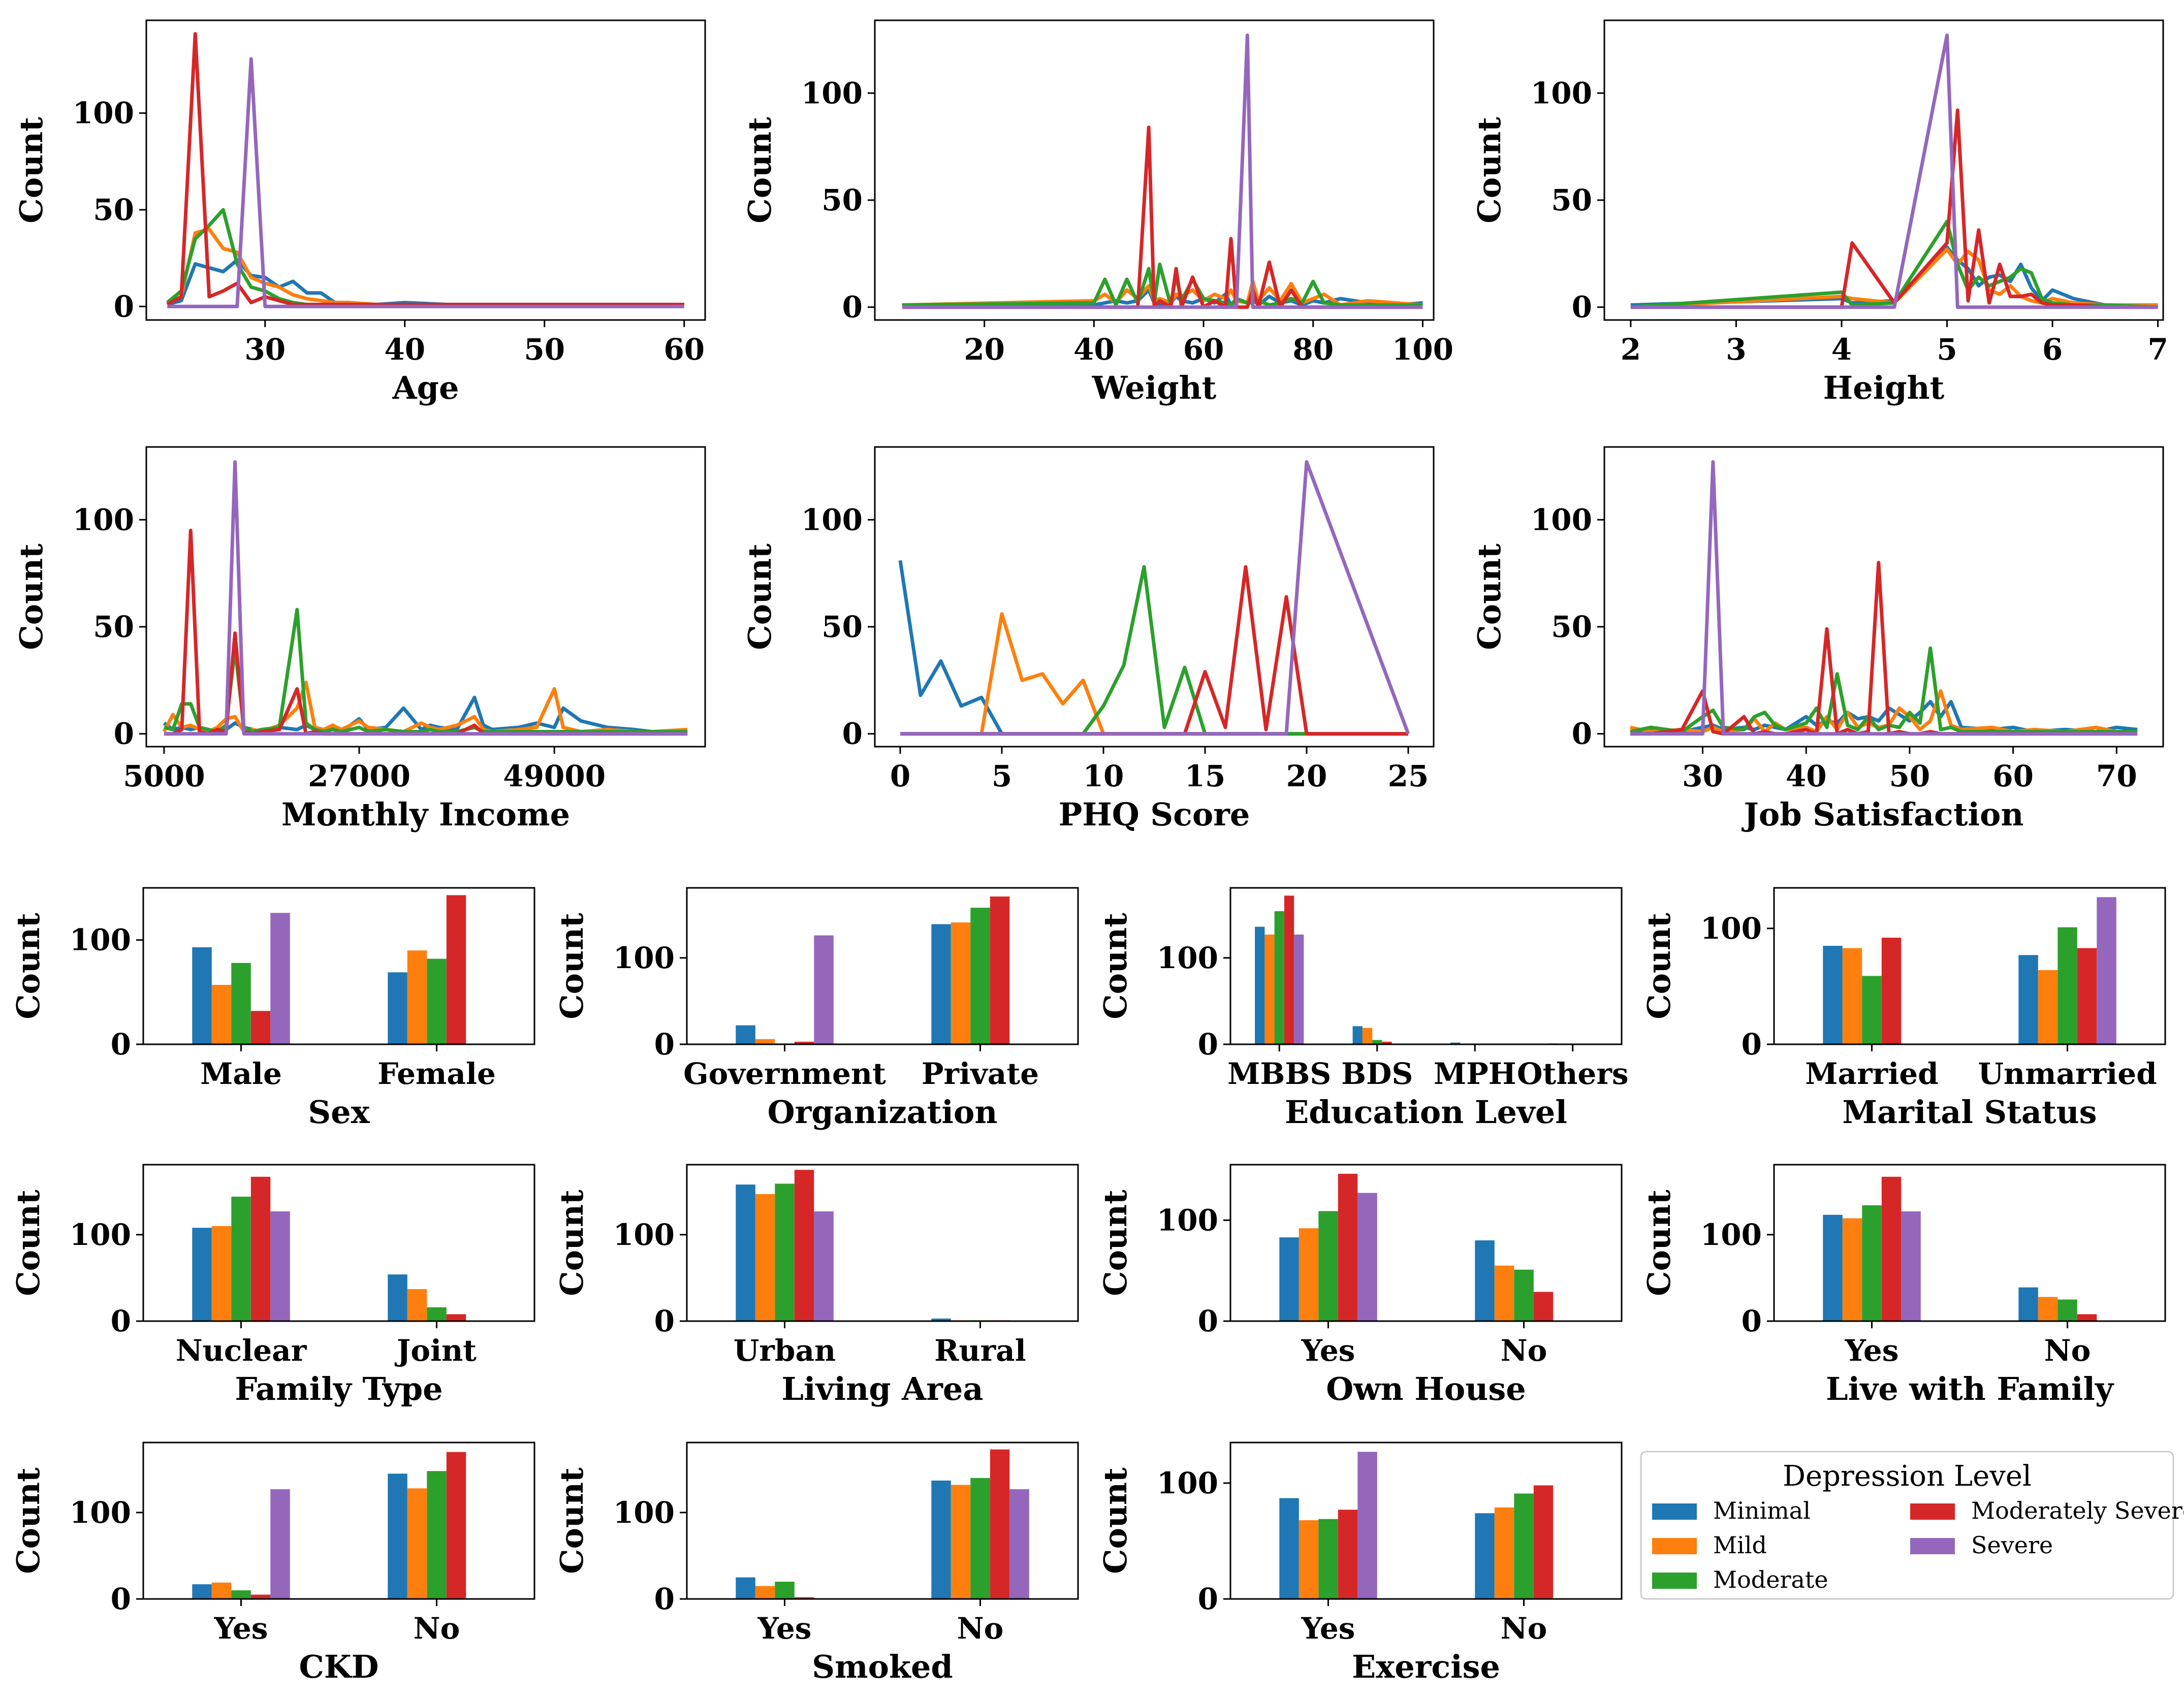 The height and width of the screenshot is (1698, 2184). What do you see at coordinates (1571, 627) in the screenshot?
I see `y-tick-label: 50` at bounding box center [1571, 627].